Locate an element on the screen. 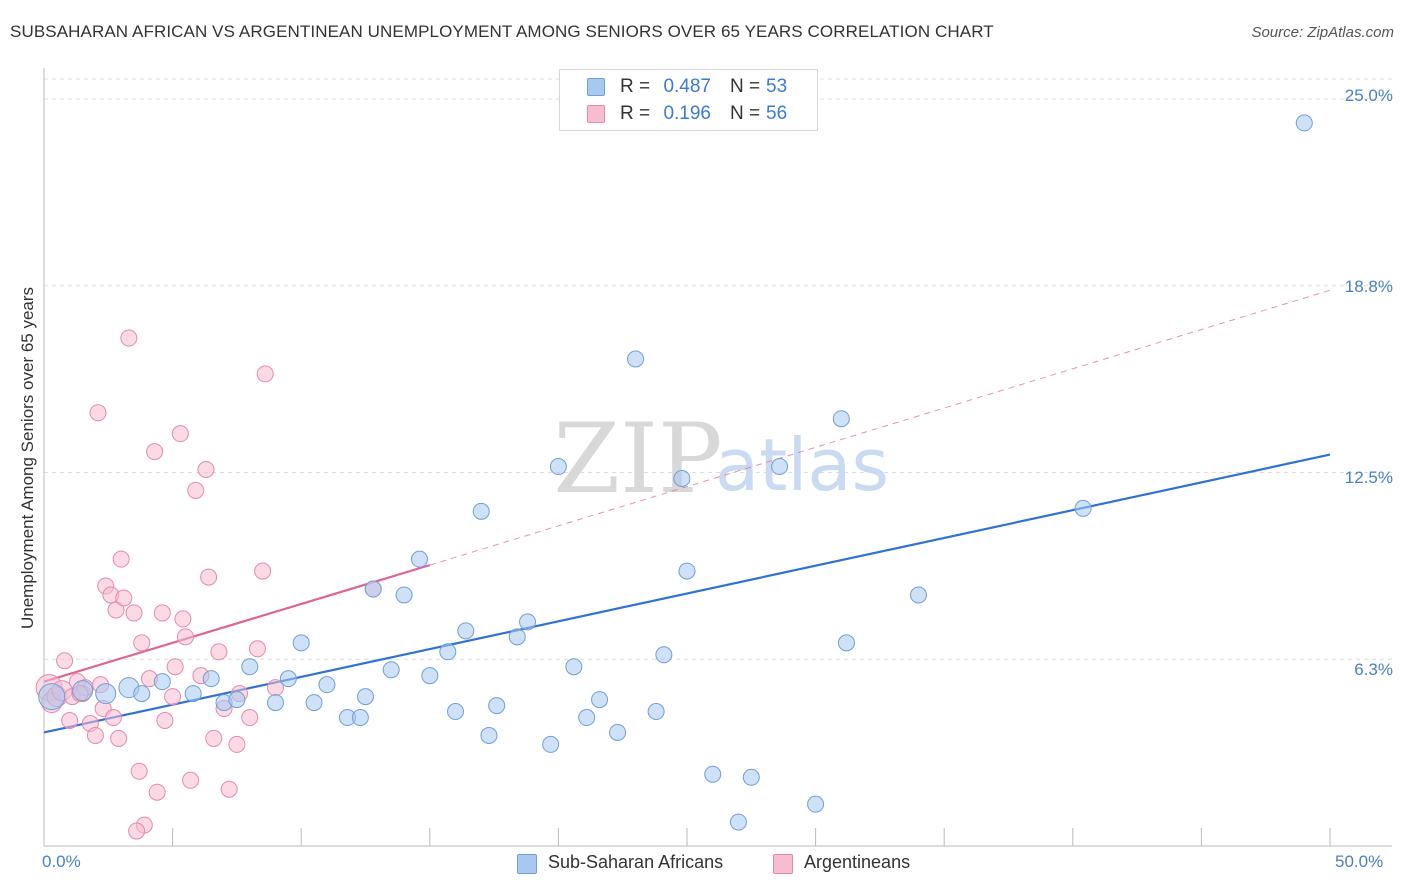 Image resolution: width=1406 pixels, height=892 pixels. watermark-zip: ZIP is located at coordinates (637, 459).